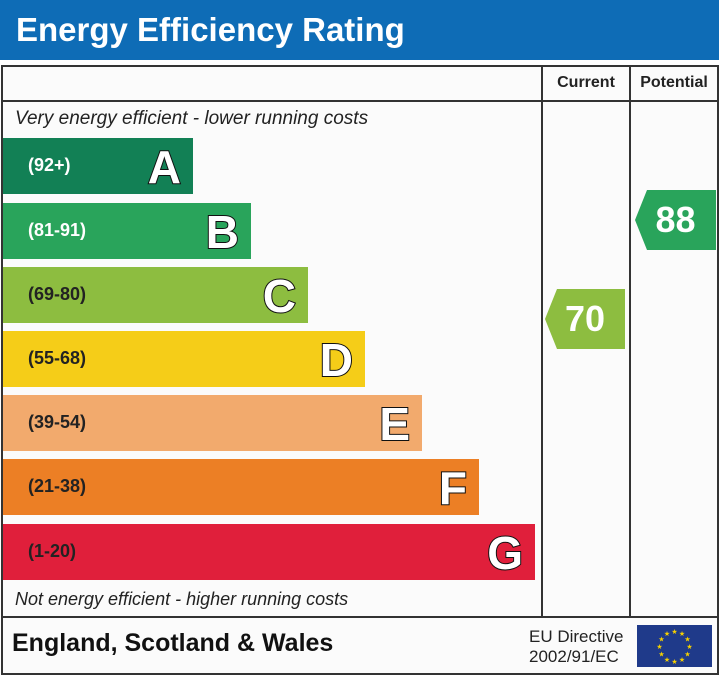  Describe the element at coordinates (453, 488) in the screenshot. I see `band-letter: F` at that location.